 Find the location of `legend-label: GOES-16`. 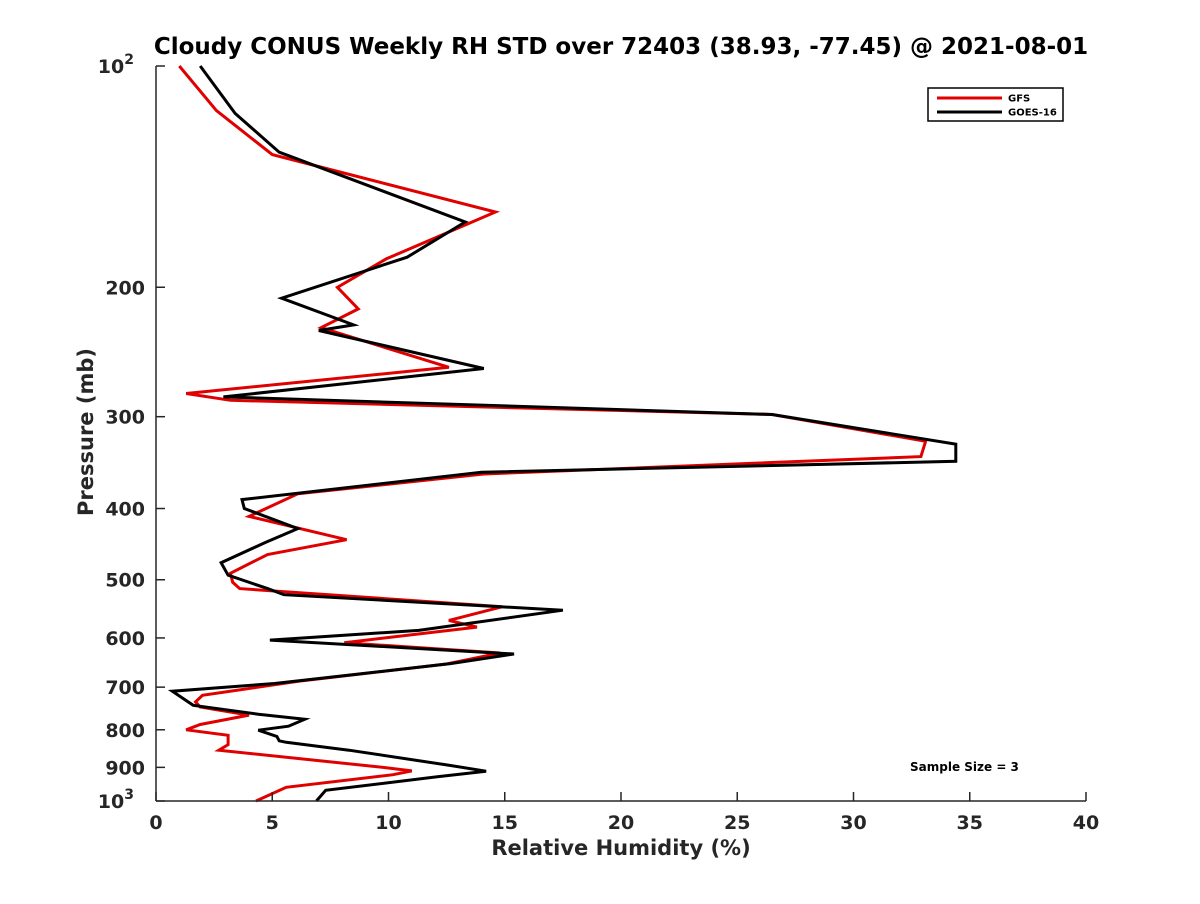

legend-label: GOES-16 is located at coordinates (1032, 113).